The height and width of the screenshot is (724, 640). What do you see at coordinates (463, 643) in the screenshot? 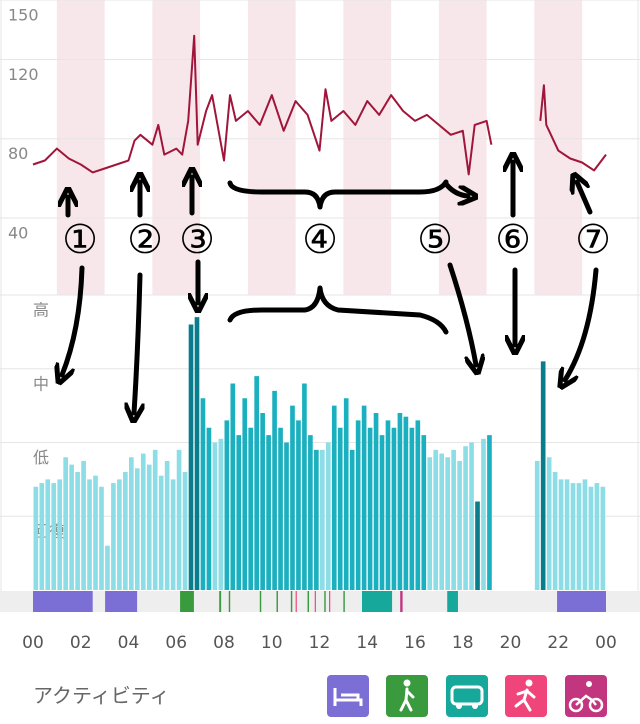
I see `x-tick-label: 18` at bounding box center [463, 643].